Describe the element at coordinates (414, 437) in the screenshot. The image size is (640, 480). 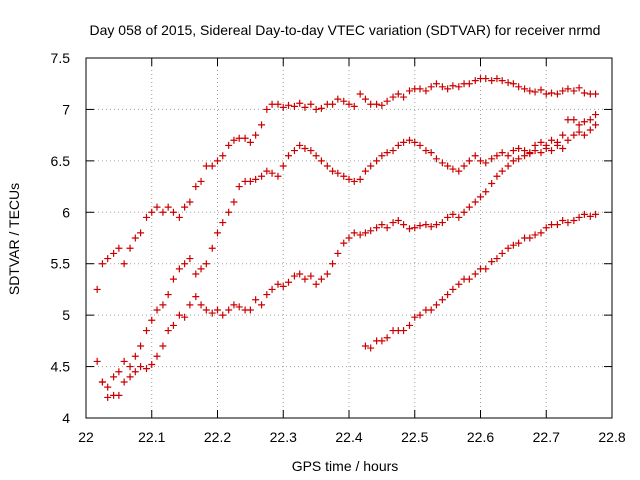
I see `x-tick-label: 22.5` at that location.